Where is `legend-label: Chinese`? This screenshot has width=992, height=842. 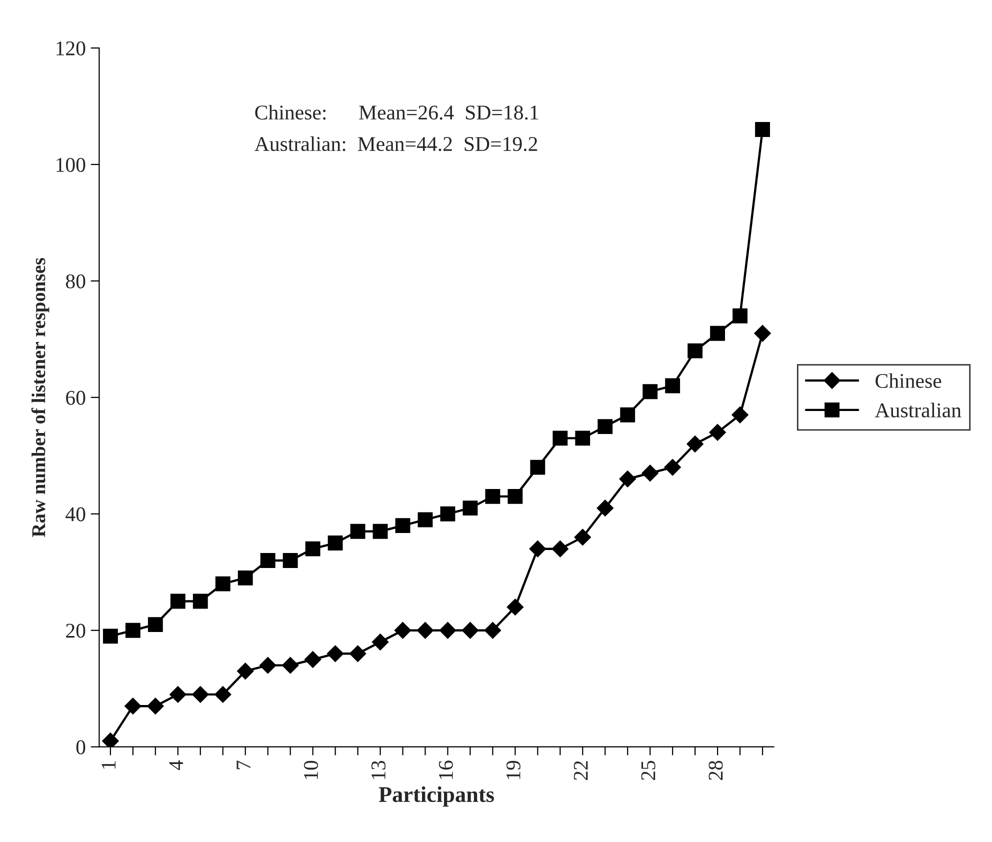
legend-label: Chinese is located at coordinates (909, 380).